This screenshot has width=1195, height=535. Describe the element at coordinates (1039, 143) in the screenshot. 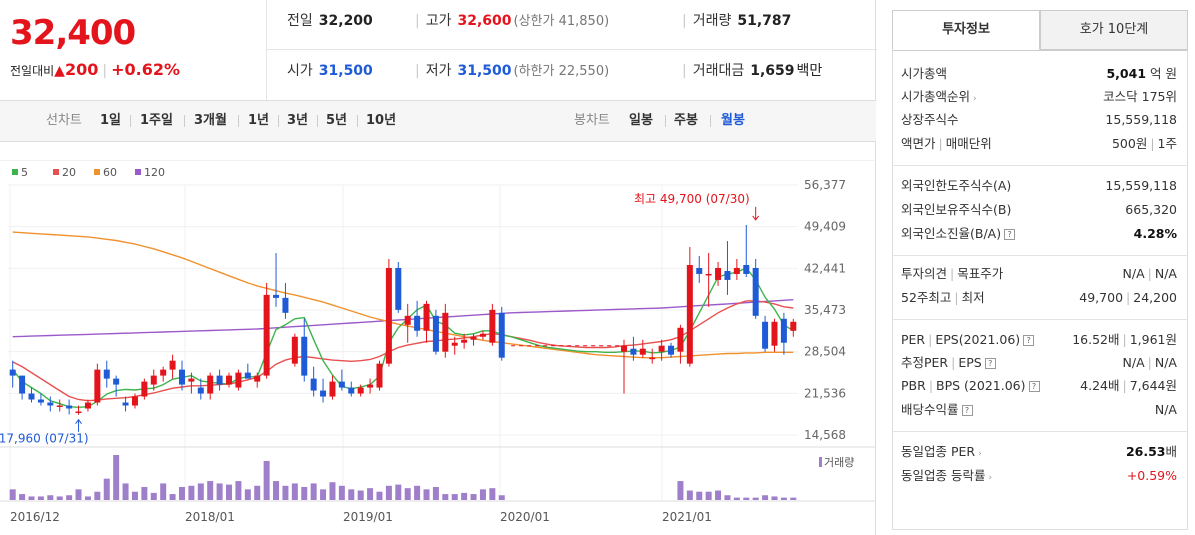

I see `par-row: 액면가 | 매매단위 500원 | 1주` at that location.